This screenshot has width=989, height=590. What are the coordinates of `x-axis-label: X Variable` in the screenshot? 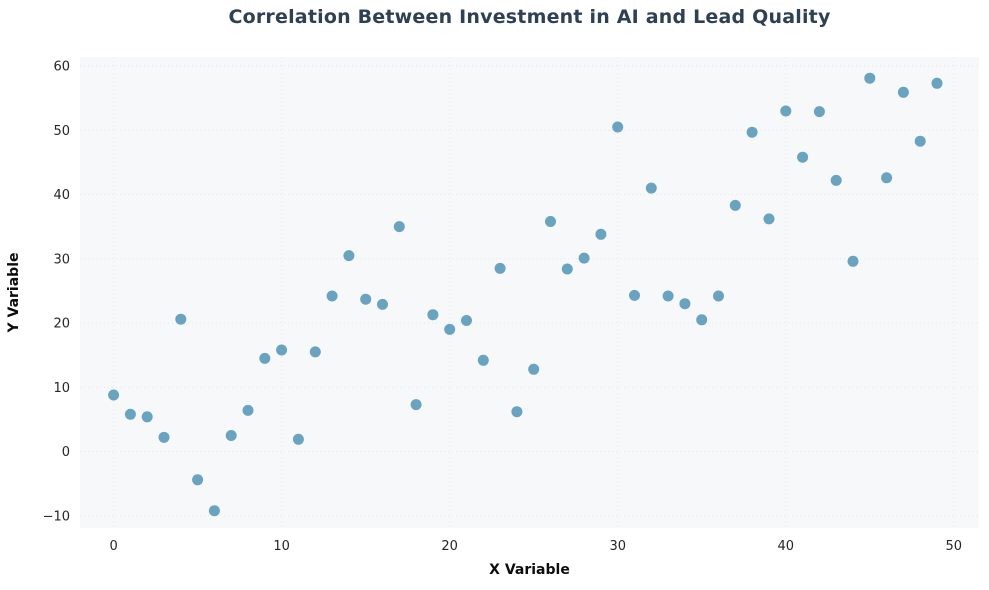 It's located at (529, 570).